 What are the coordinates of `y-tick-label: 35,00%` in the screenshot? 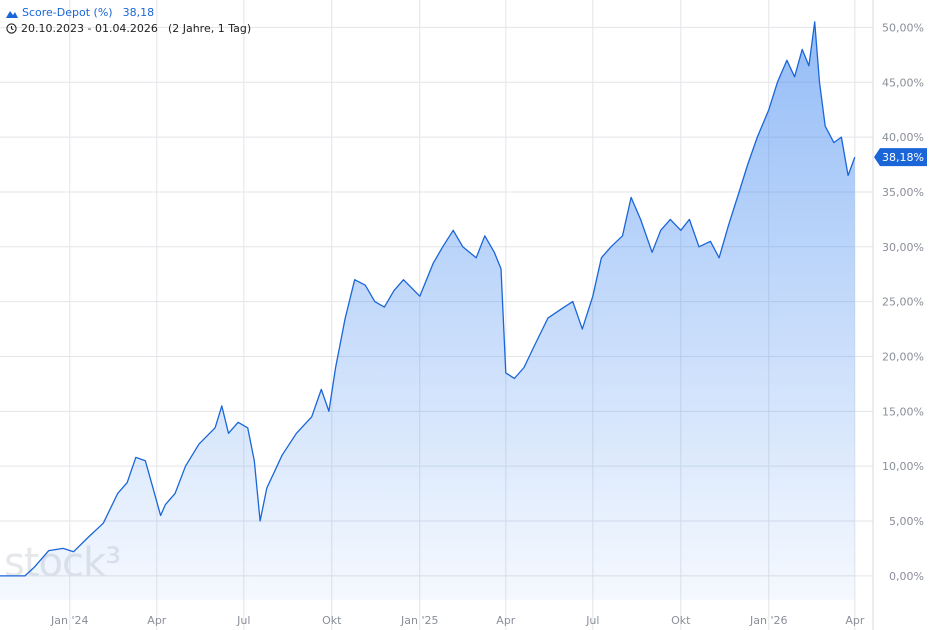 It's located at (903, 192).